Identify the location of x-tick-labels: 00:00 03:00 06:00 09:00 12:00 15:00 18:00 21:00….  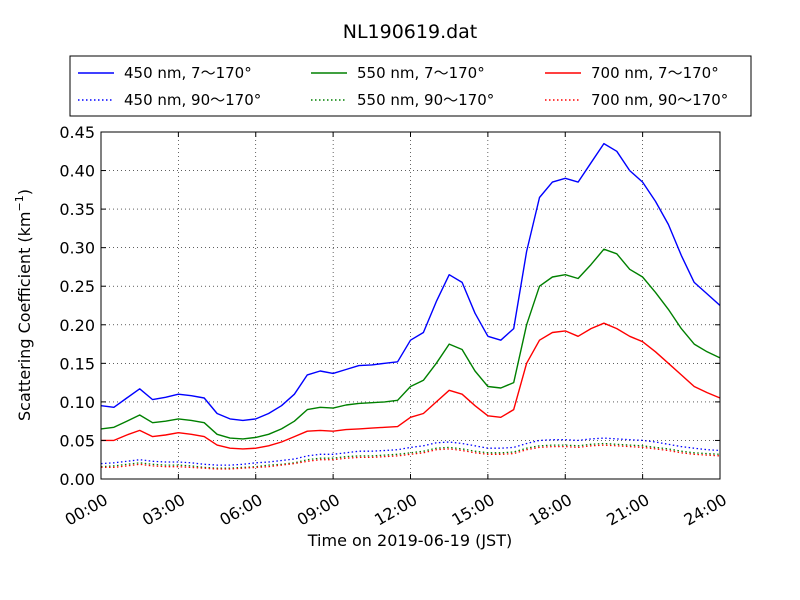
(396, 510).